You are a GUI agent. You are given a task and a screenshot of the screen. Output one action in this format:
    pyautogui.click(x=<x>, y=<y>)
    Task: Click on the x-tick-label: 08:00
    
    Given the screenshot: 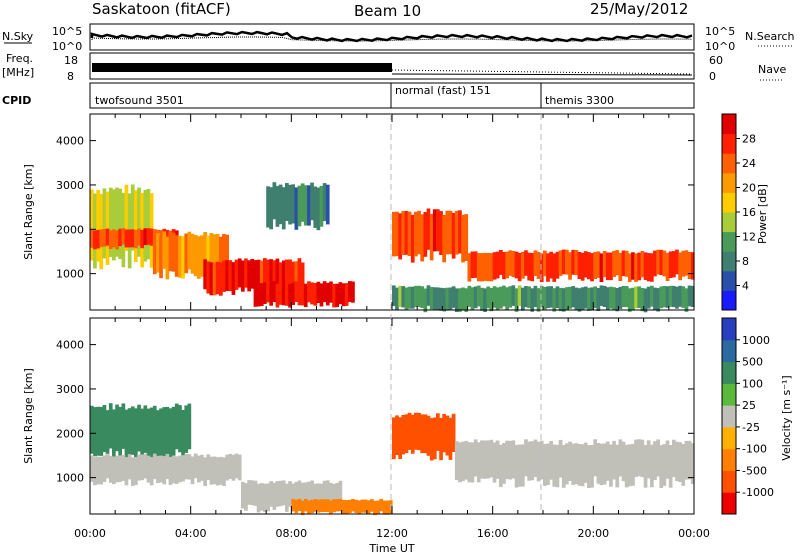 What is the action you would take?
    pyautogui.click(x=291, y=533)
    